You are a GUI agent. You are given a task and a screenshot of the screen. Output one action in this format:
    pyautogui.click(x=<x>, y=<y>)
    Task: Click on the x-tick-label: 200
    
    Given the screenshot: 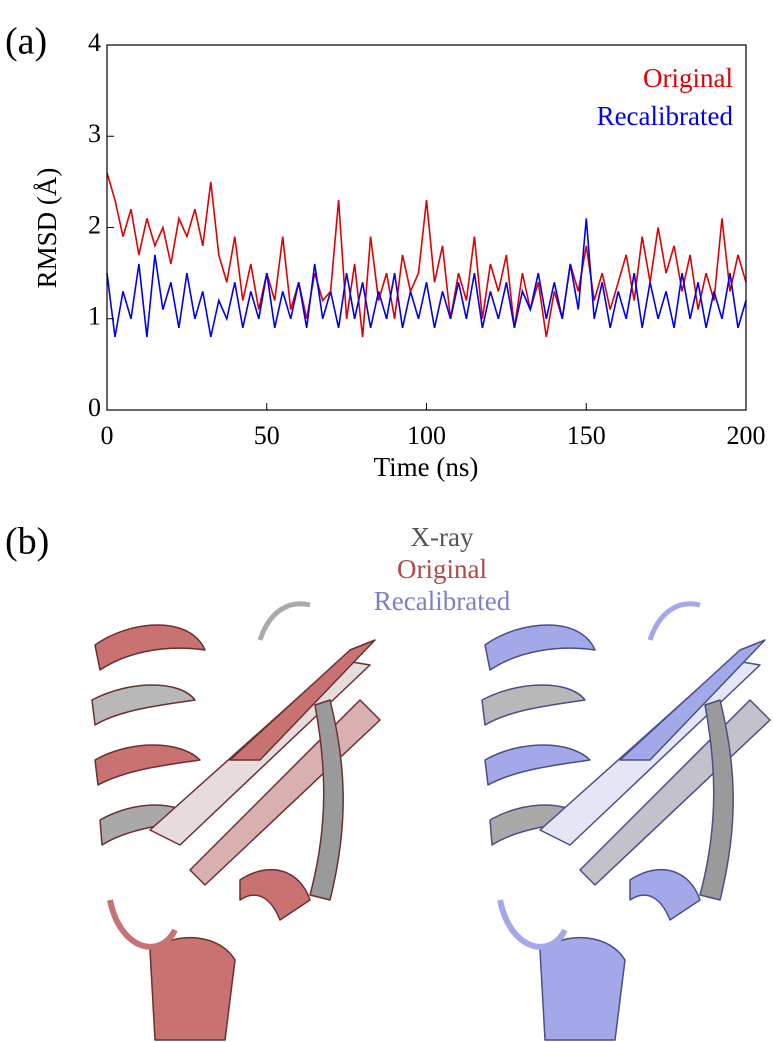 What is the action you would take?
    pyautogui.click(x=746, y=435)
    